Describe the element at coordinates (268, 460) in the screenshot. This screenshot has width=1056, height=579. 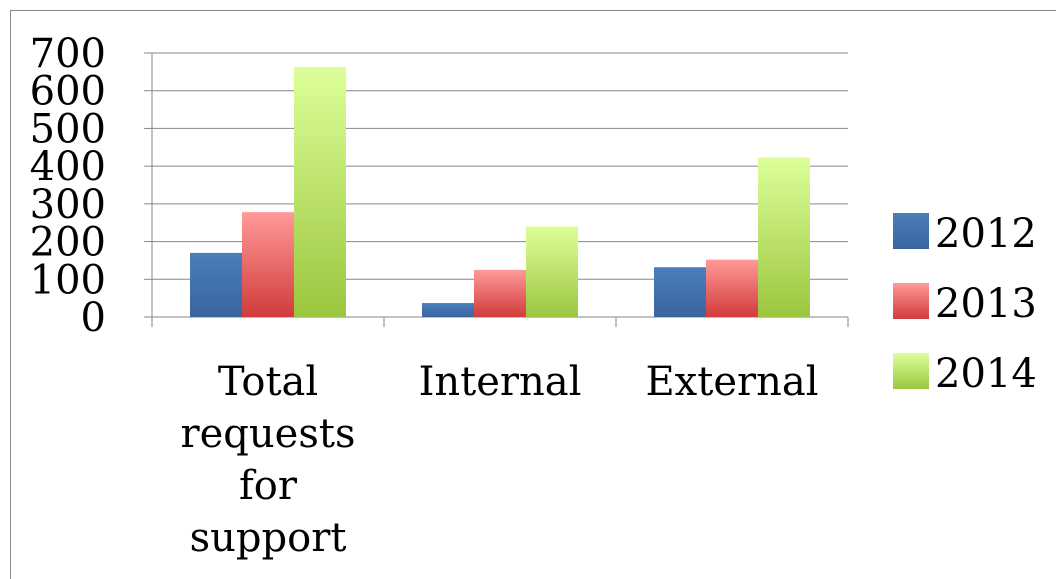
I see `category-label: Total requests for support` at that location.